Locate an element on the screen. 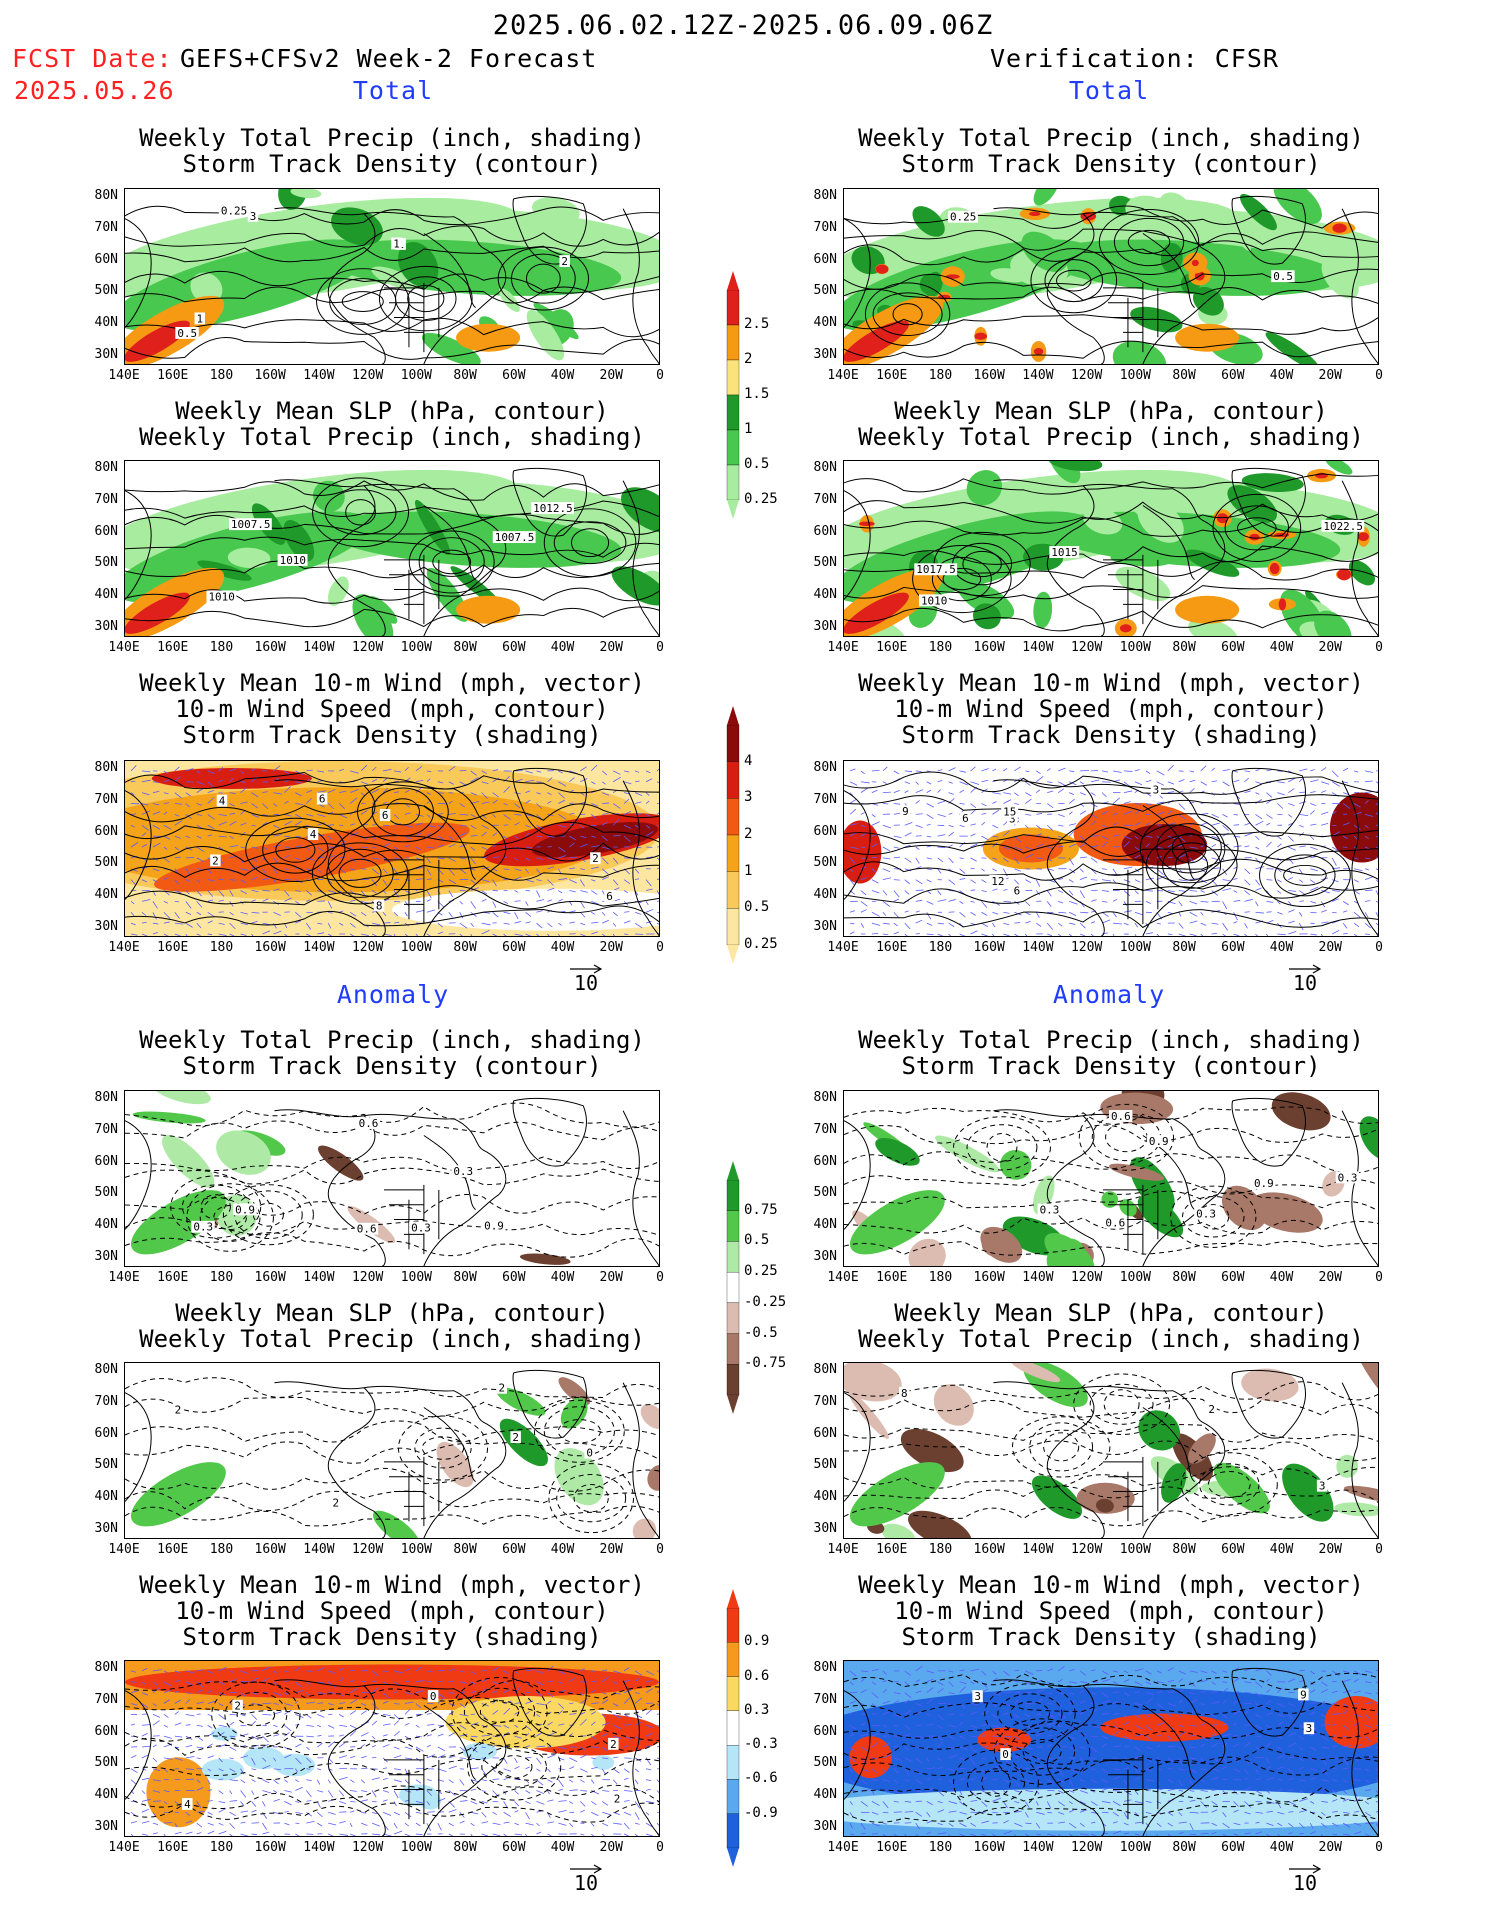 This screenshot has width=1487, height=1925. map-panel-2-right: 1015 1017.5 1010 1022.5 is located at coordinates (1111, 548).